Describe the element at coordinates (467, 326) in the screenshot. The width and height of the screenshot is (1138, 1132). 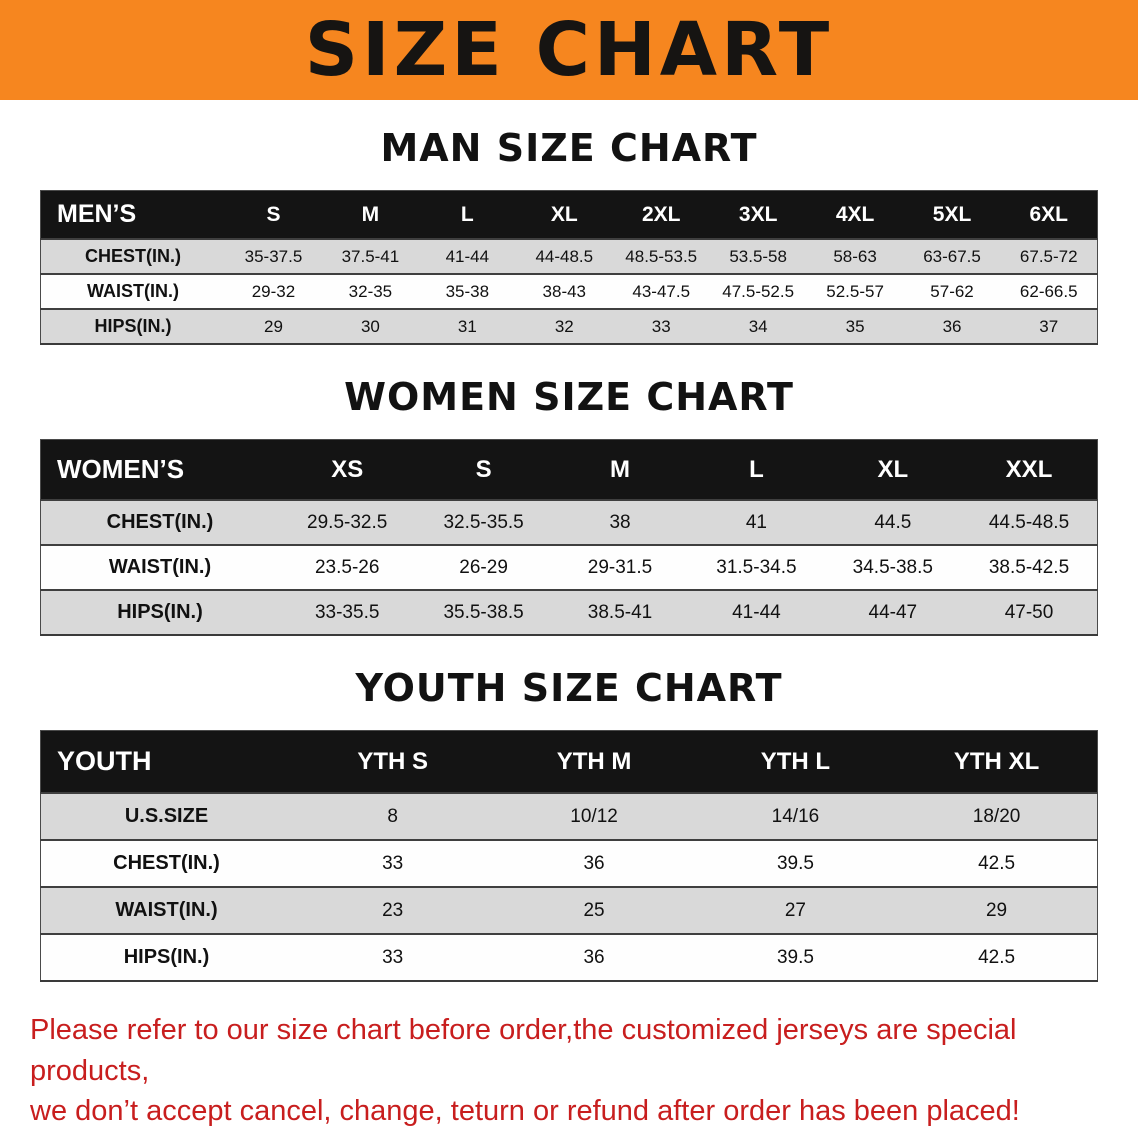
I see `value-cell: 31` at that location.